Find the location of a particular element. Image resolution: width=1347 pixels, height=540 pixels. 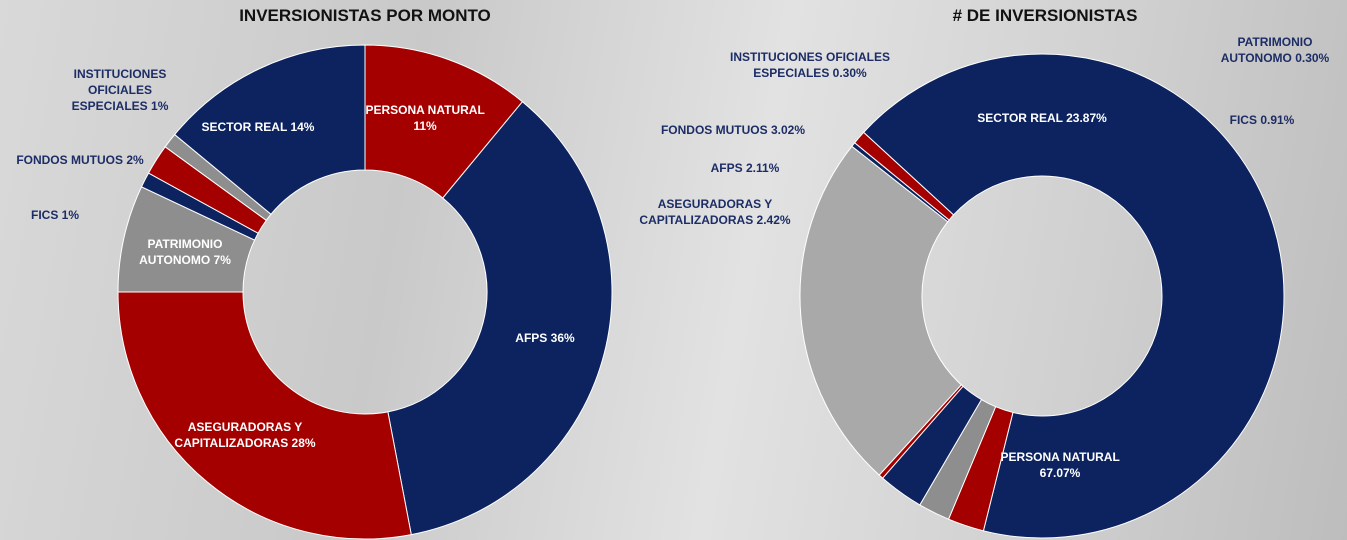

data-label: INSTITUCIONES OFICIALES ESPECIALES 1% is located at coordinates (120, 90).